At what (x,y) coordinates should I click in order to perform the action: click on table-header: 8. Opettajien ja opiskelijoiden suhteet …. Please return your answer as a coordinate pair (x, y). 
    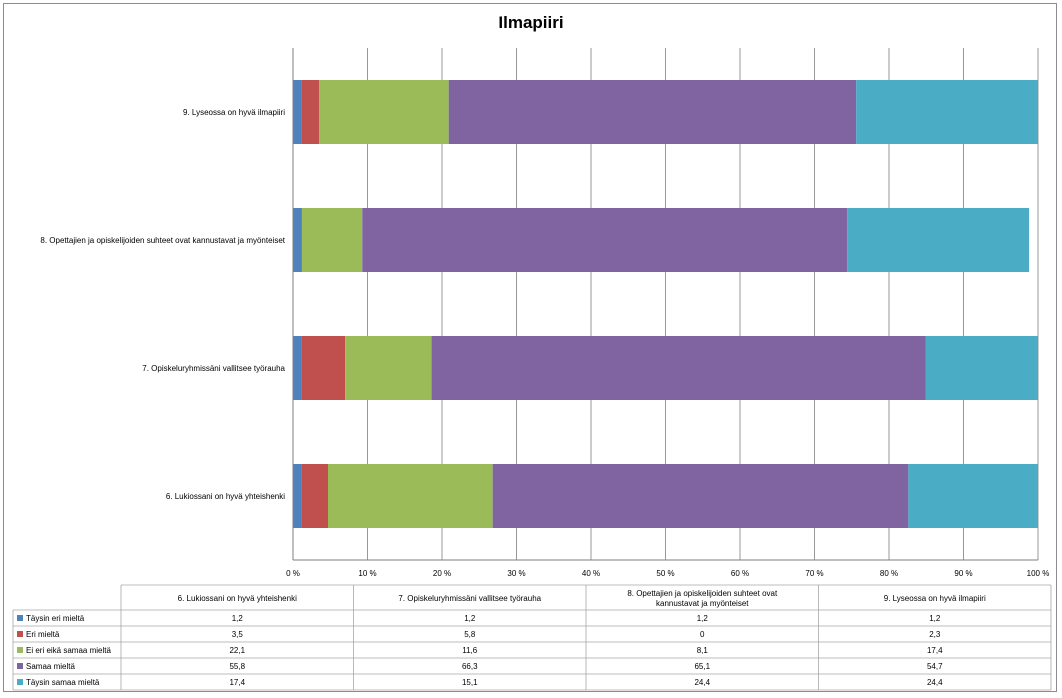
    Looking at the image, I should click on (702, 598).